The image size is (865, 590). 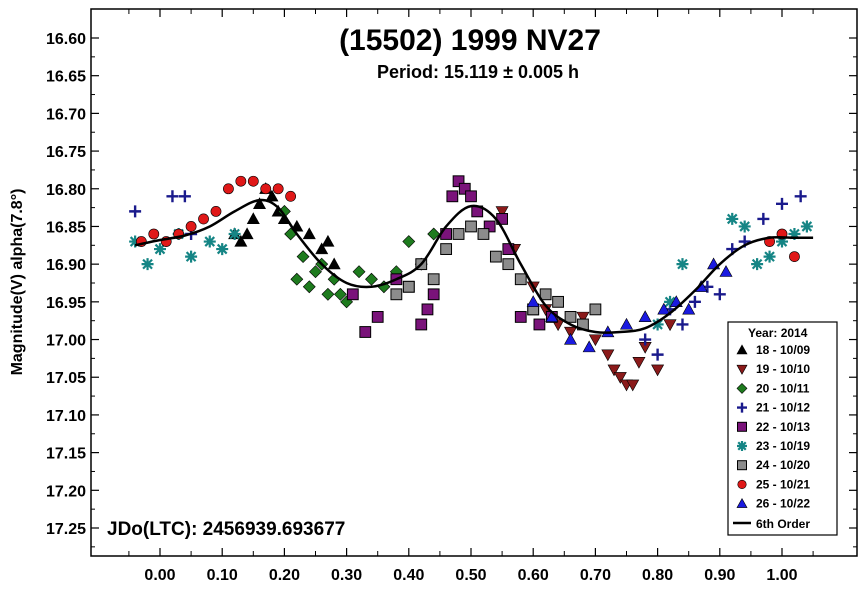 What do you see at coordinates (226, 529) in the screenshot?
I see `epoch-label: JDo(LTC): 2456939.693677` at bounding box center [226, 529].